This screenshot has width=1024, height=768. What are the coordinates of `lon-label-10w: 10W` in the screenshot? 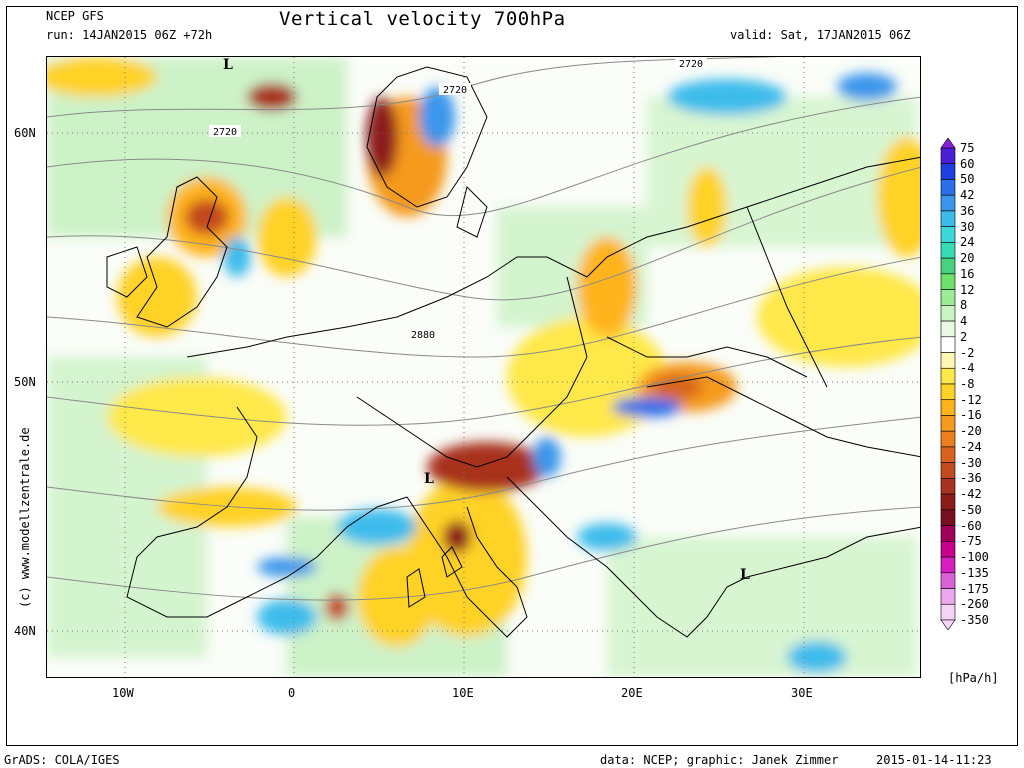 It's located at (123, 693).